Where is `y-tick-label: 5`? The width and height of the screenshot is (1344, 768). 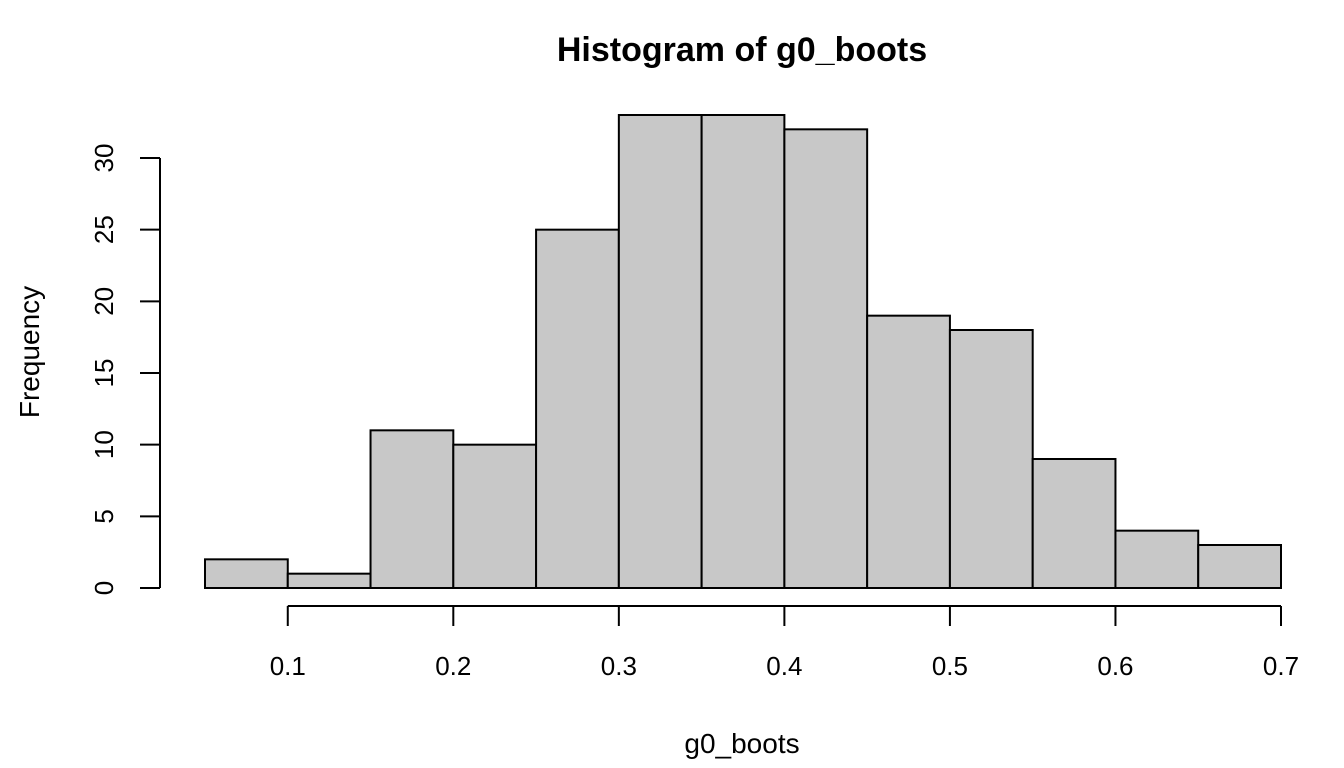 y-tick-label: 5 is located at coordinates (104, 516).